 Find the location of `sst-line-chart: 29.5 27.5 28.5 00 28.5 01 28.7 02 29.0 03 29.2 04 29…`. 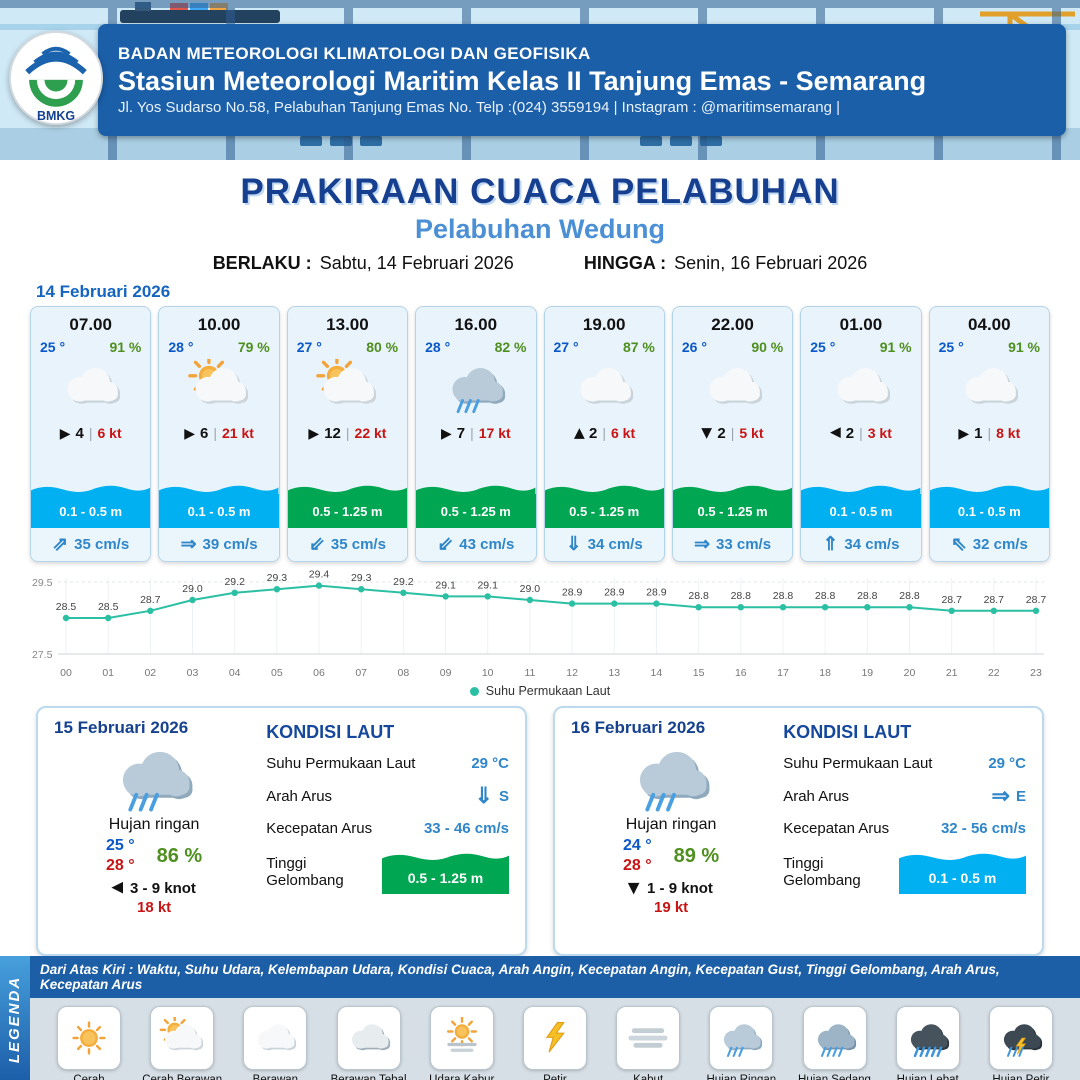

sst-line-chart: 29.5 27.5 28.5 00 28.5 01 28.7 02 29.0 03 29.2 04 29… is located at coordinates (539, 624).